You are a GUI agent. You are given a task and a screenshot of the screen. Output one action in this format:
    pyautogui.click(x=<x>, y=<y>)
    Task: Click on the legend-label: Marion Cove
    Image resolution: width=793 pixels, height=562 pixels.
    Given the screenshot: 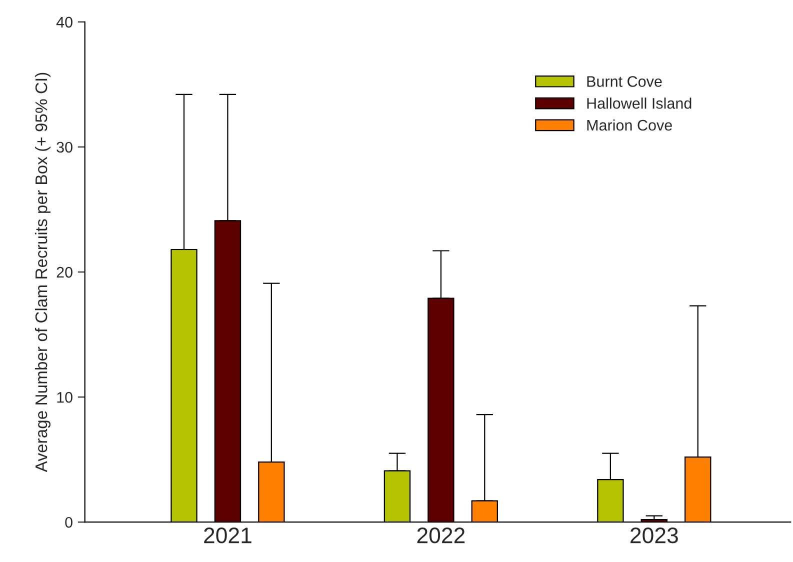 What is the action you would take?
    pyautogui.click(x=629, y=125)
    